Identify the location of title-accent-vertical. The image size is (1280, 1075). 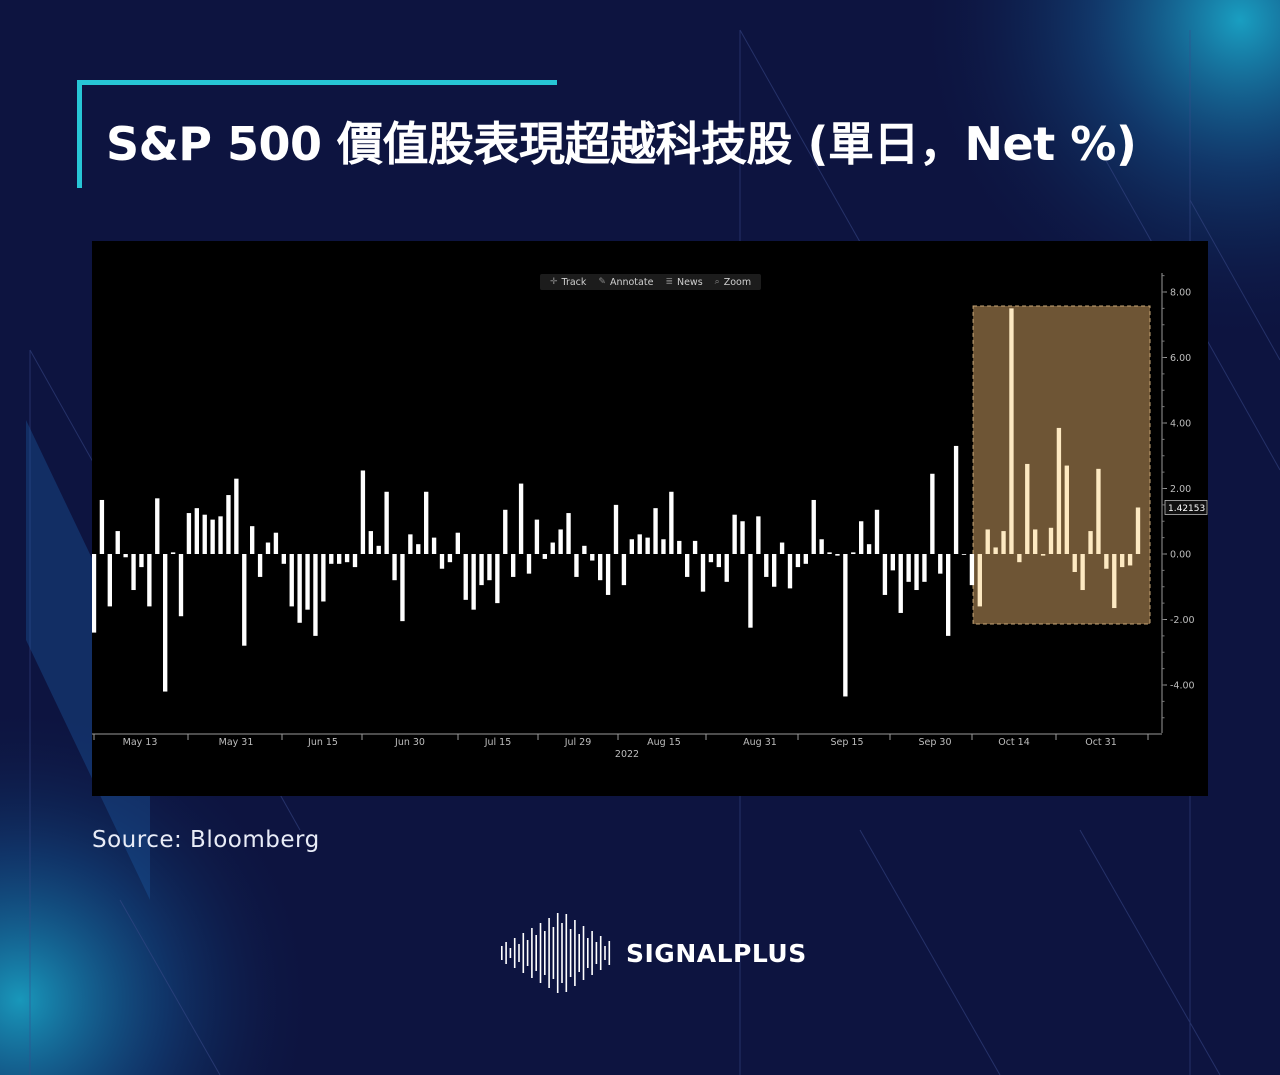
(79, 134).